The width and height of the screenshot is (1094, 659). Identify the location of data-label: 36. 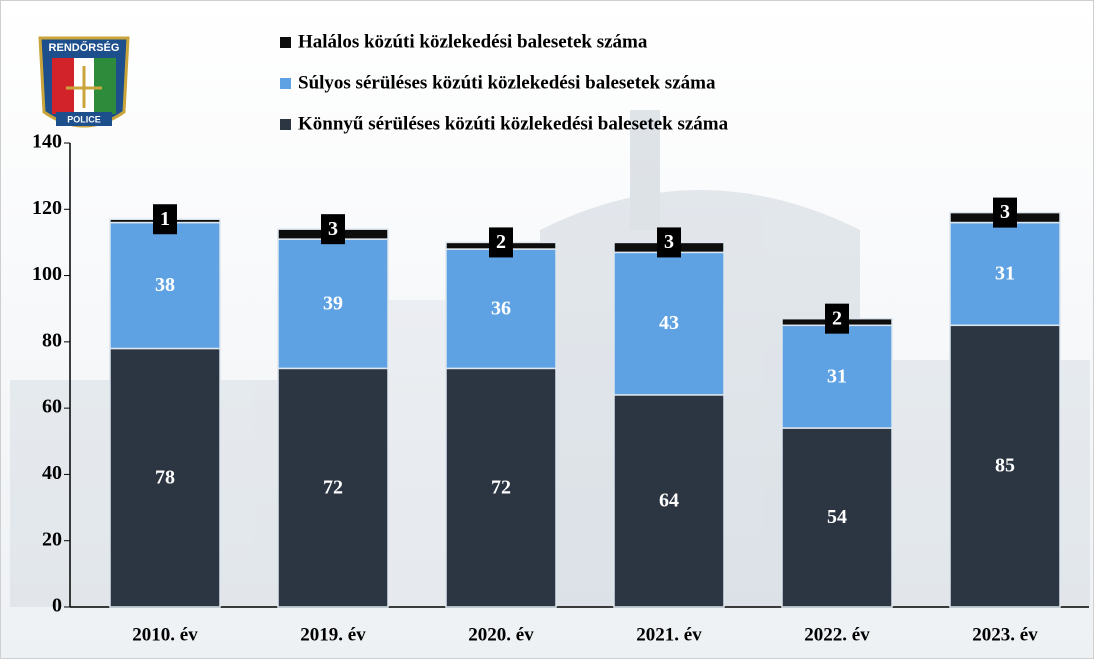
(501, 308).